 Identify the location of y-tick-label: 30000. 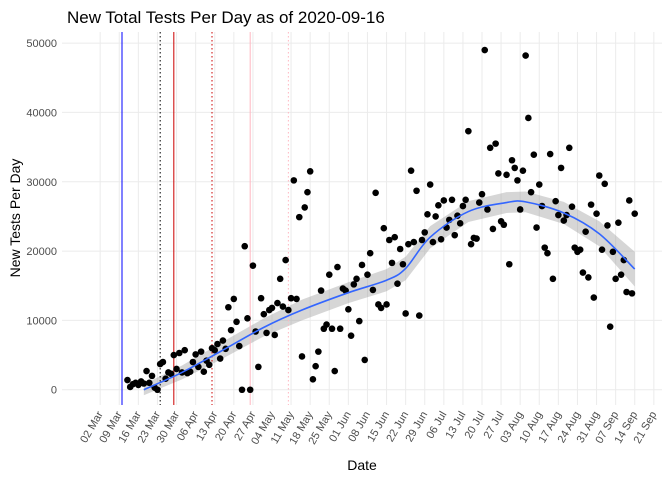
(41, 183).